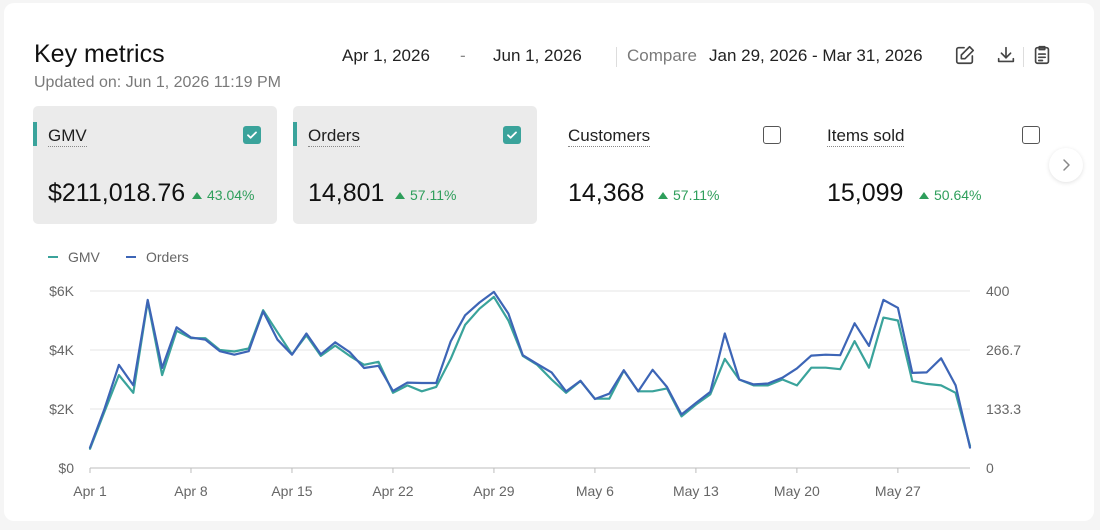 This screenshot has height=530, width=1100. I want to click on x-tick-label: Apr 29, so click(493, 491).